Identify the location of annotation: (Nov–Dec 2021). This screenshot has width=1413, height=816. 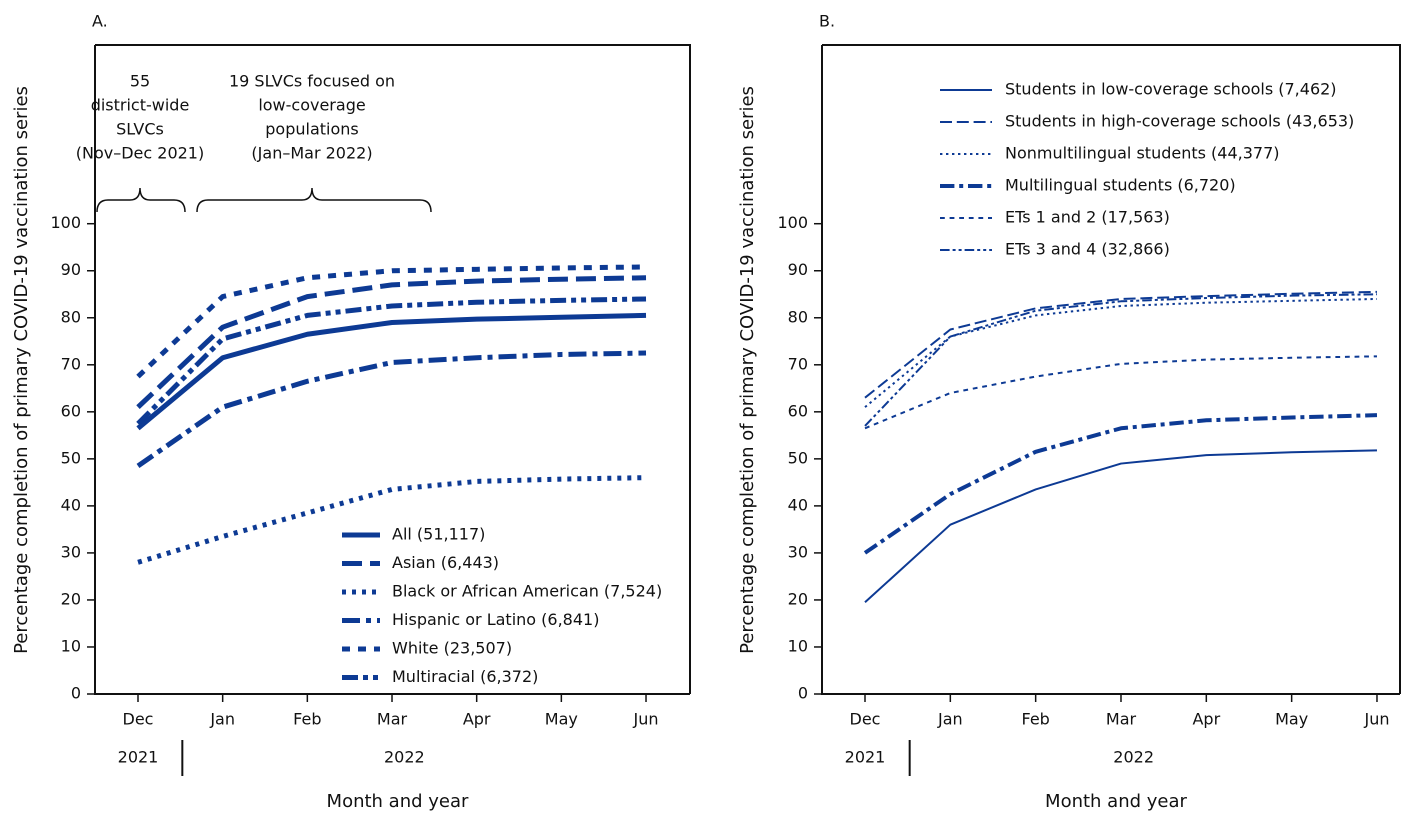
(140, 153).